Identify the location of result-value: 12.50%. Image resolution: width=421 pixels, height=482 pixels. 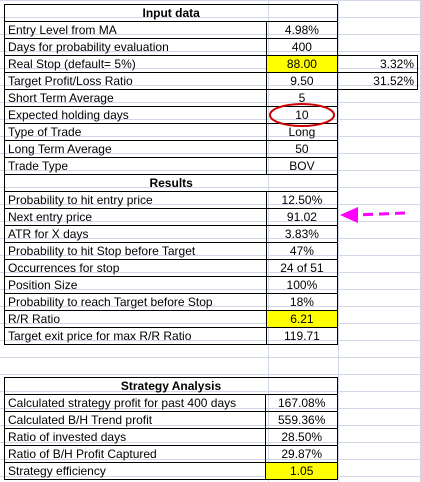
(302, 200).